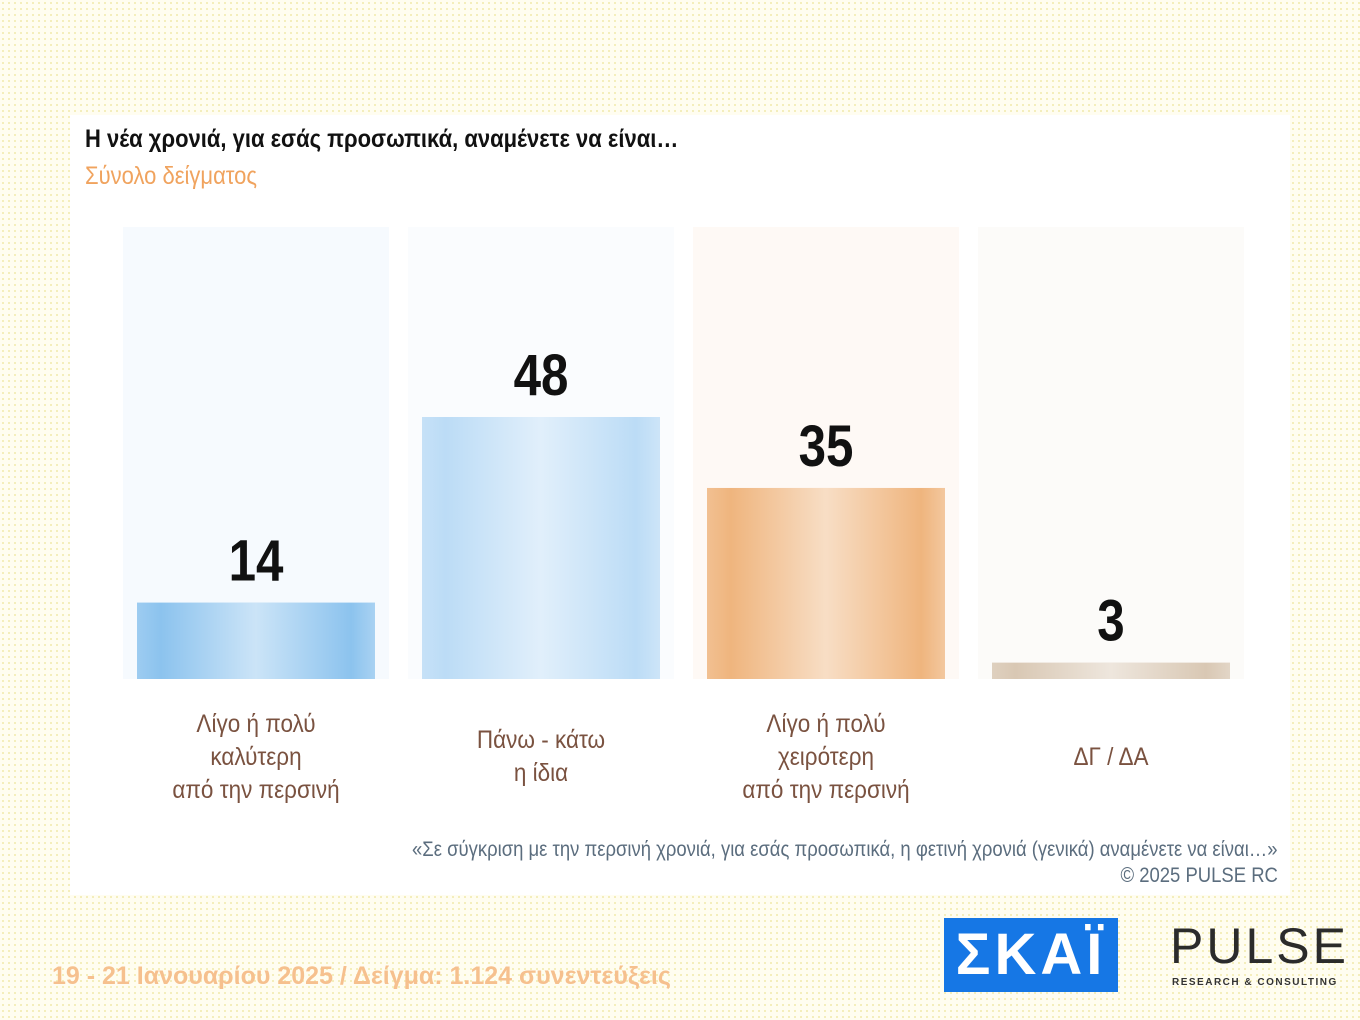  Describe the element at coordinates (826, 446) in the screenshot. I see `value-label: 35` at that location.